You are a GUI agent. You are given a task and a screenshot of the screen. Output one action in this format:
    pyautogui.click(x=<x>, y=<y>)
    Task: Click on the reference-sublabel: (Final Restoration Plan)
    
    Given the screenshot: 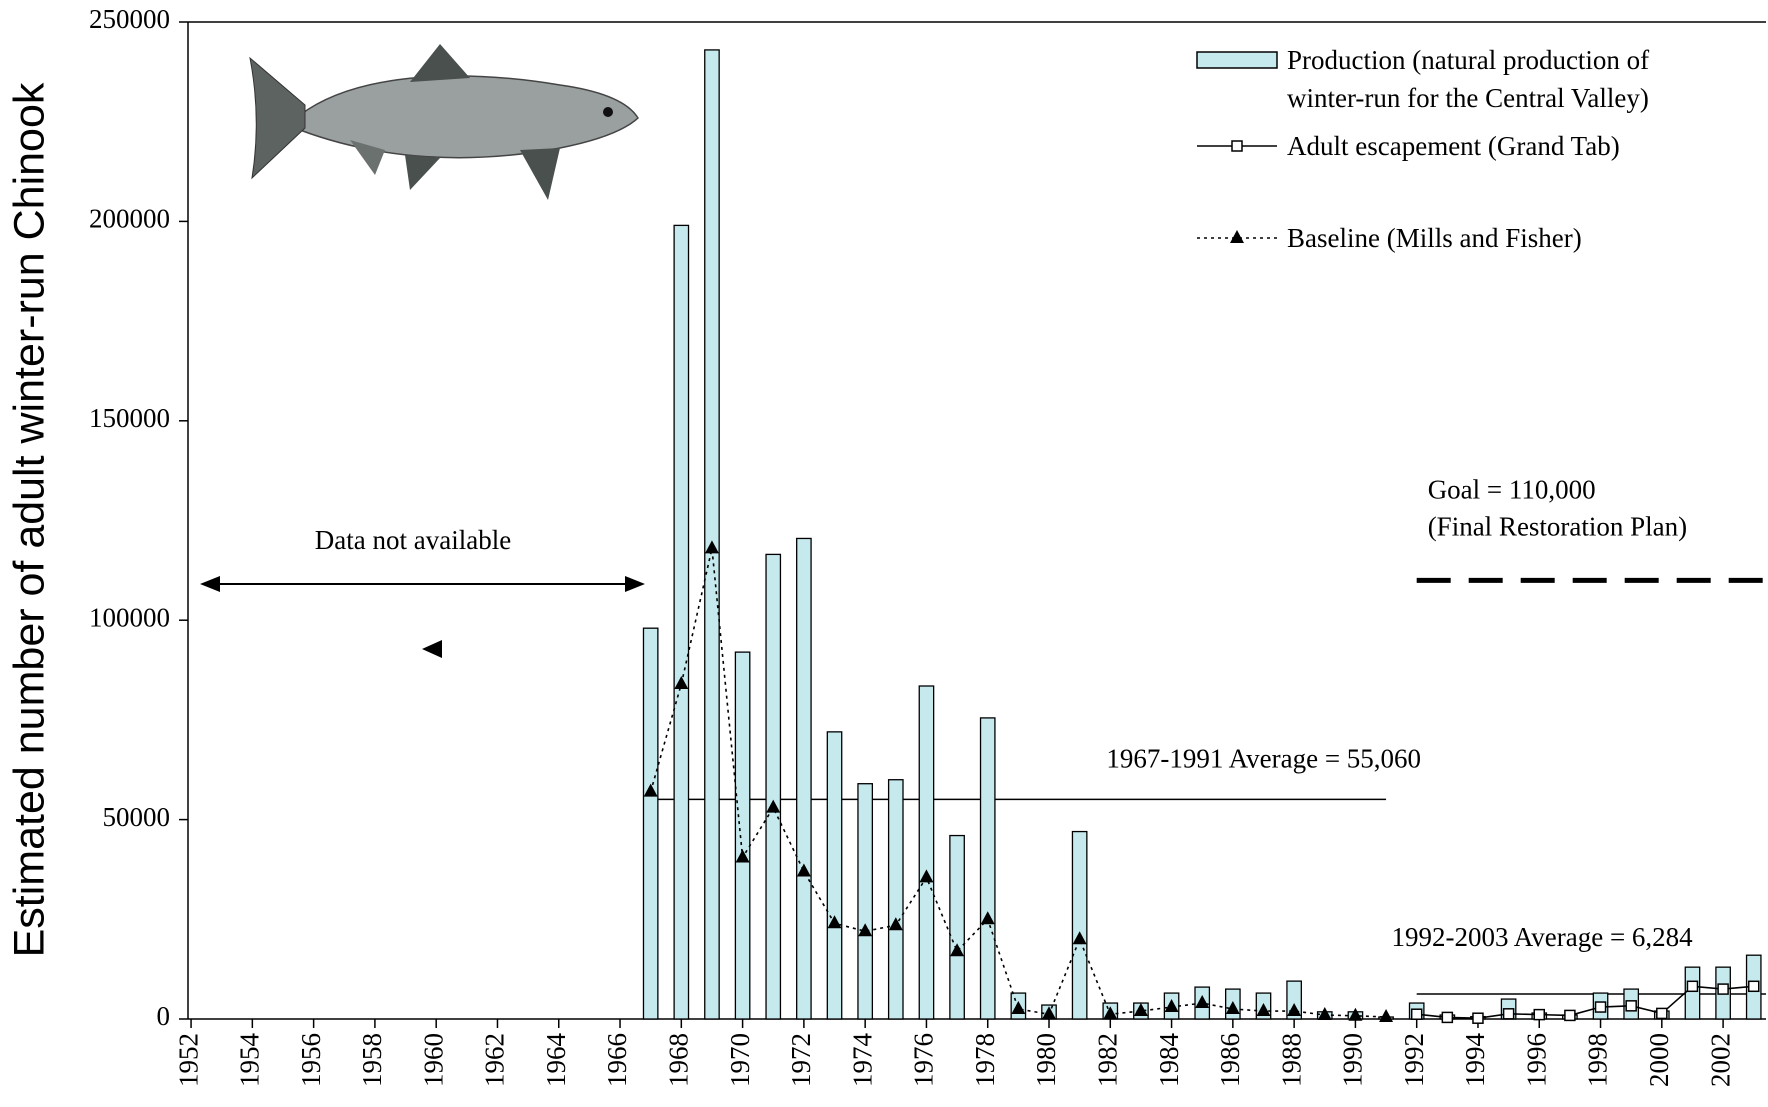 What is the action you would take?
    pyautogui.click(x=1557, y=527)
    